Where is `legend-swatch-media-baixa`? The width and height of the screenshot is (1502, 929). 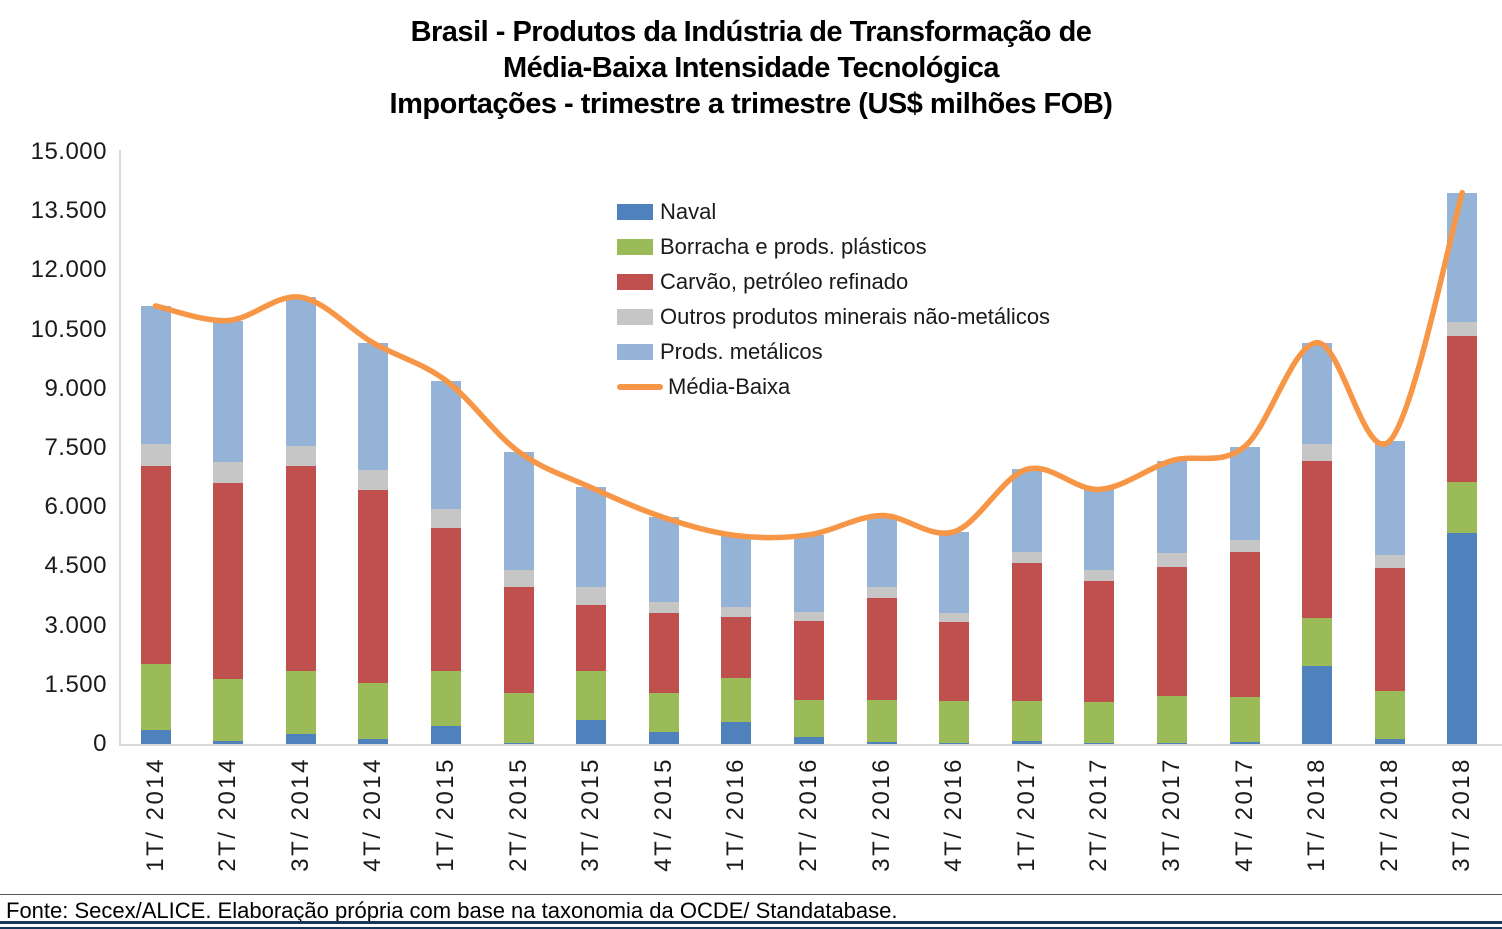 legend-swatch-media-baixa is located at coordinates (640, 386).